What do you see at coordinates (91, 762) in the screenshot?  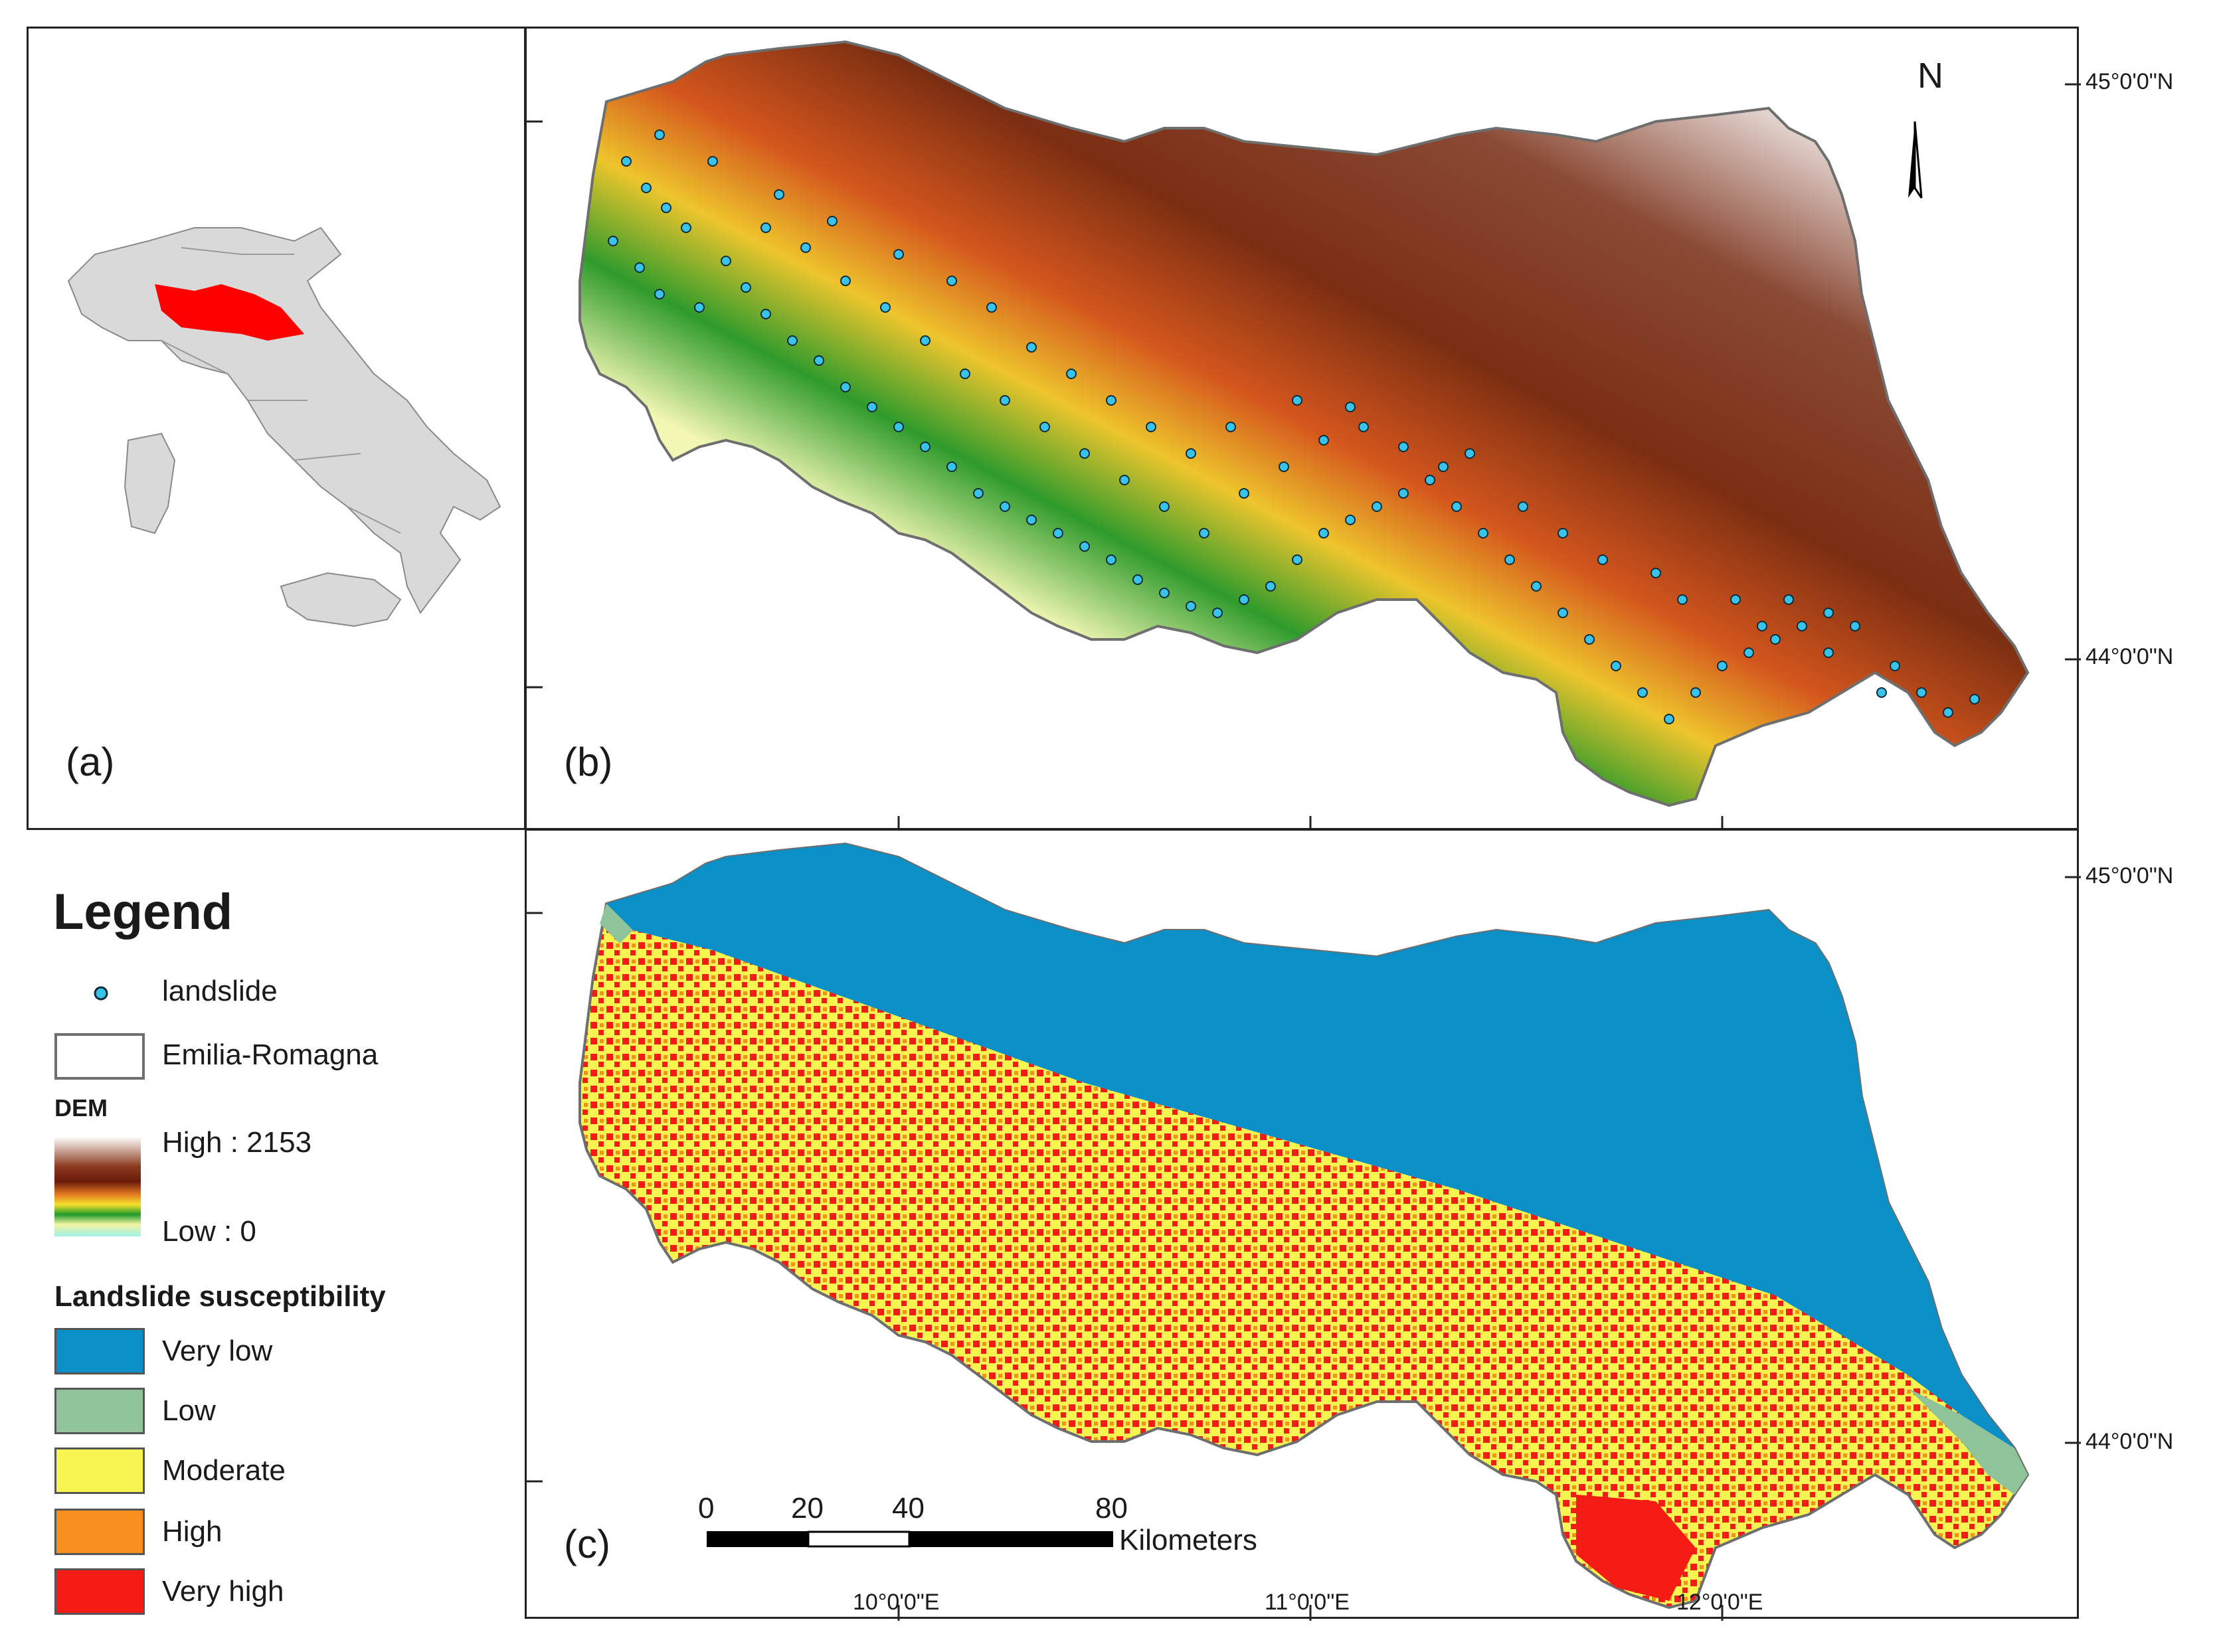 I see `panel-a-label: (a)` at bounding box center [91, 762].